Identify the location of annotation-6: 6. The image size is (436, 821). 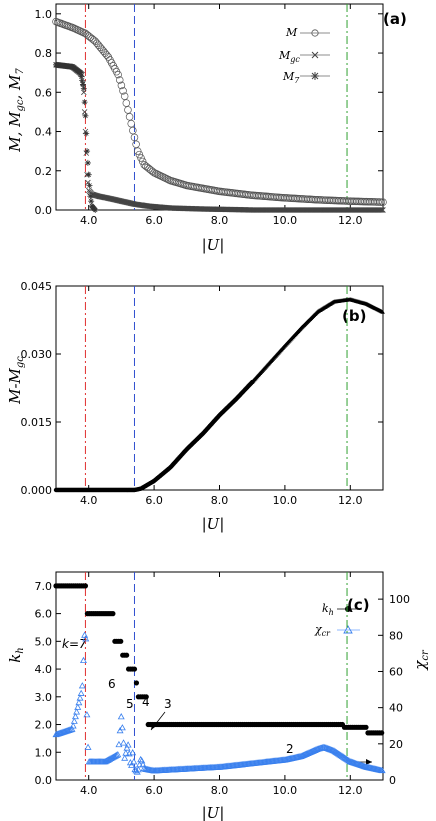
(112, 684).